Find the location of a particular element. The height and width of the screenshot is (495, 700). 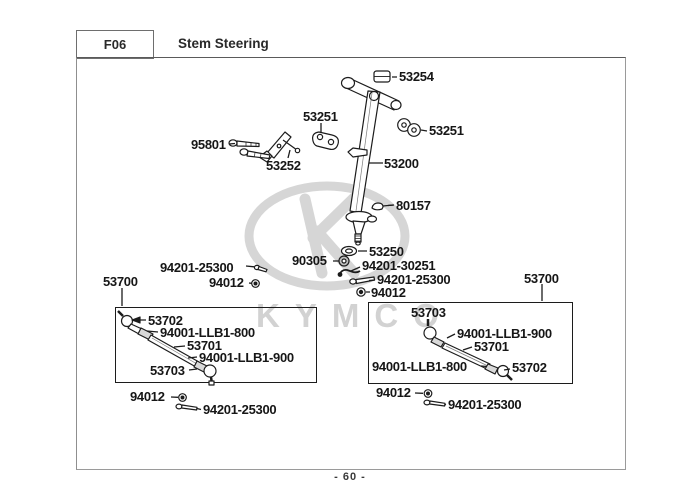

left-tie-rod-assembly-box is located at coordinates (216, 345).